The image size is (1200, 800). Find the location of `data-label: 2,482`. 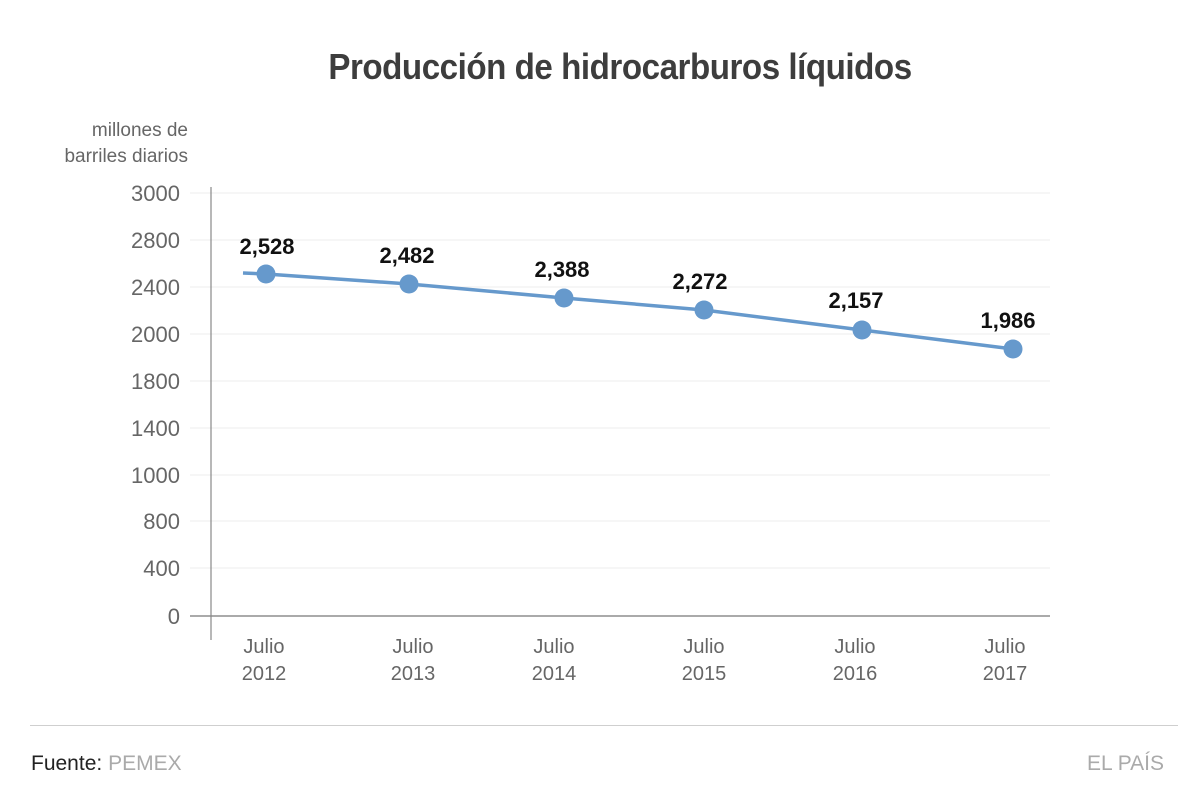

data-label: 2,482 is located at coordinates (406, 255).